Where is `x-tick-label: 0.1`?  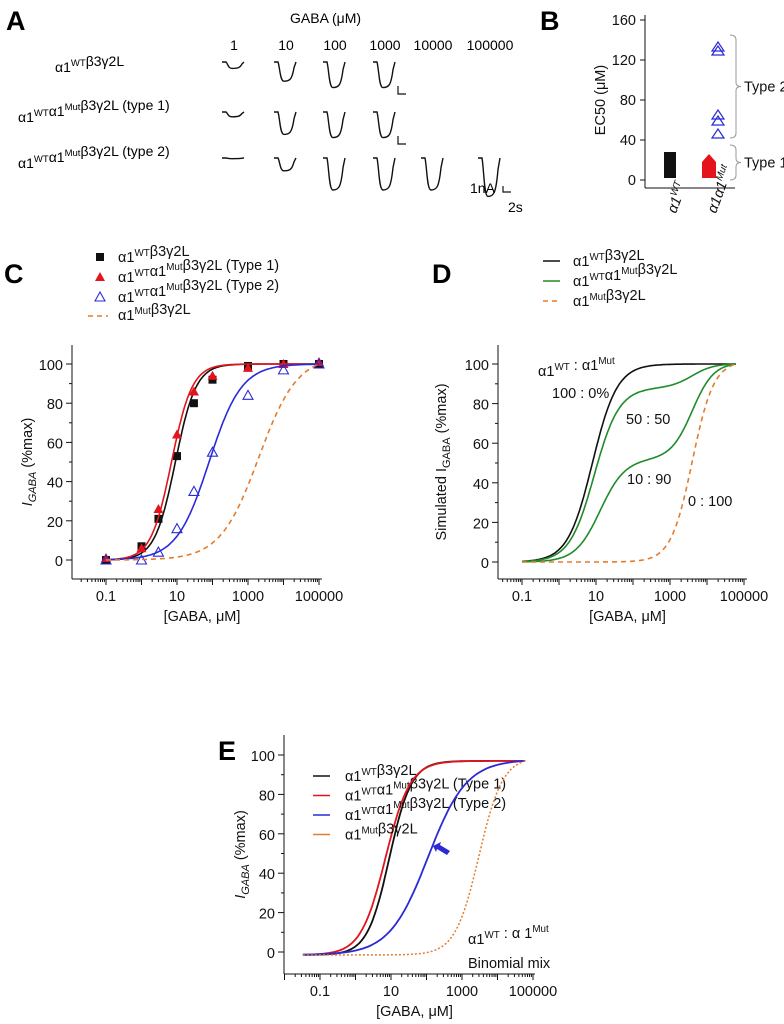 x-tick-label: 0.1 is located at coordinates (320, 992).